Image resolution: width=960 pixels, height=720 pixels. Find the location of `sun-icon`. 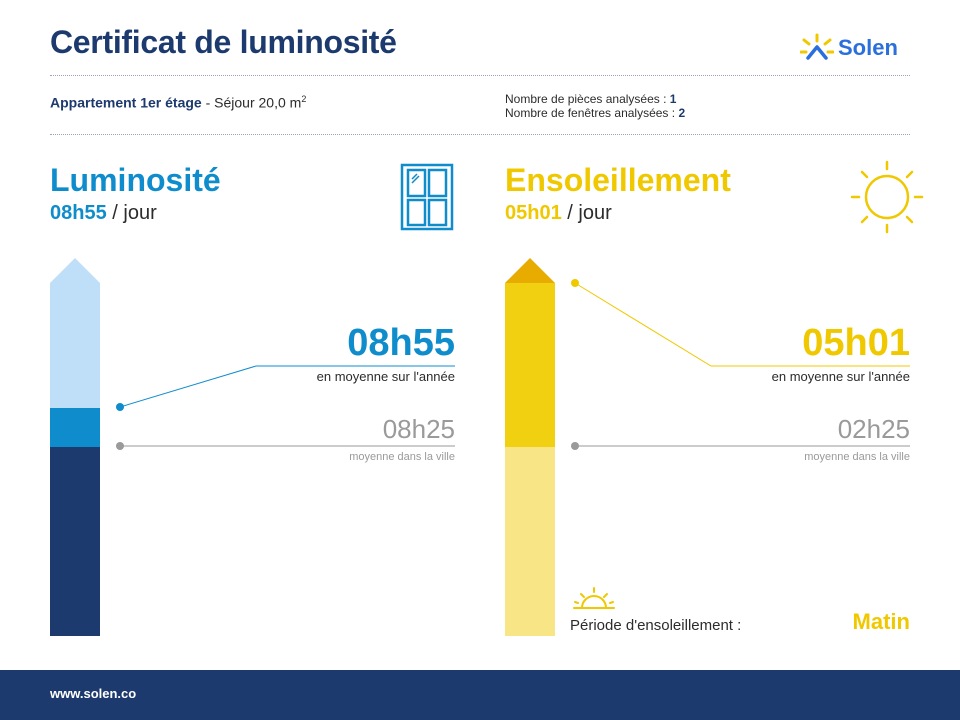

sun-icon is located at coordinates (887, 197).